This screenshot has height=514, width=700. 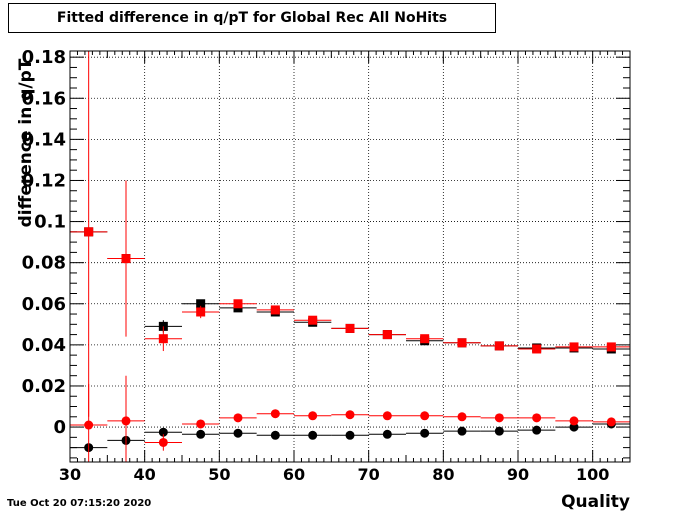 What do you see at coordinates (44, 57) in the screenshot?
I see `y-tick-label: 0.18` at bounding box center [44, 57].